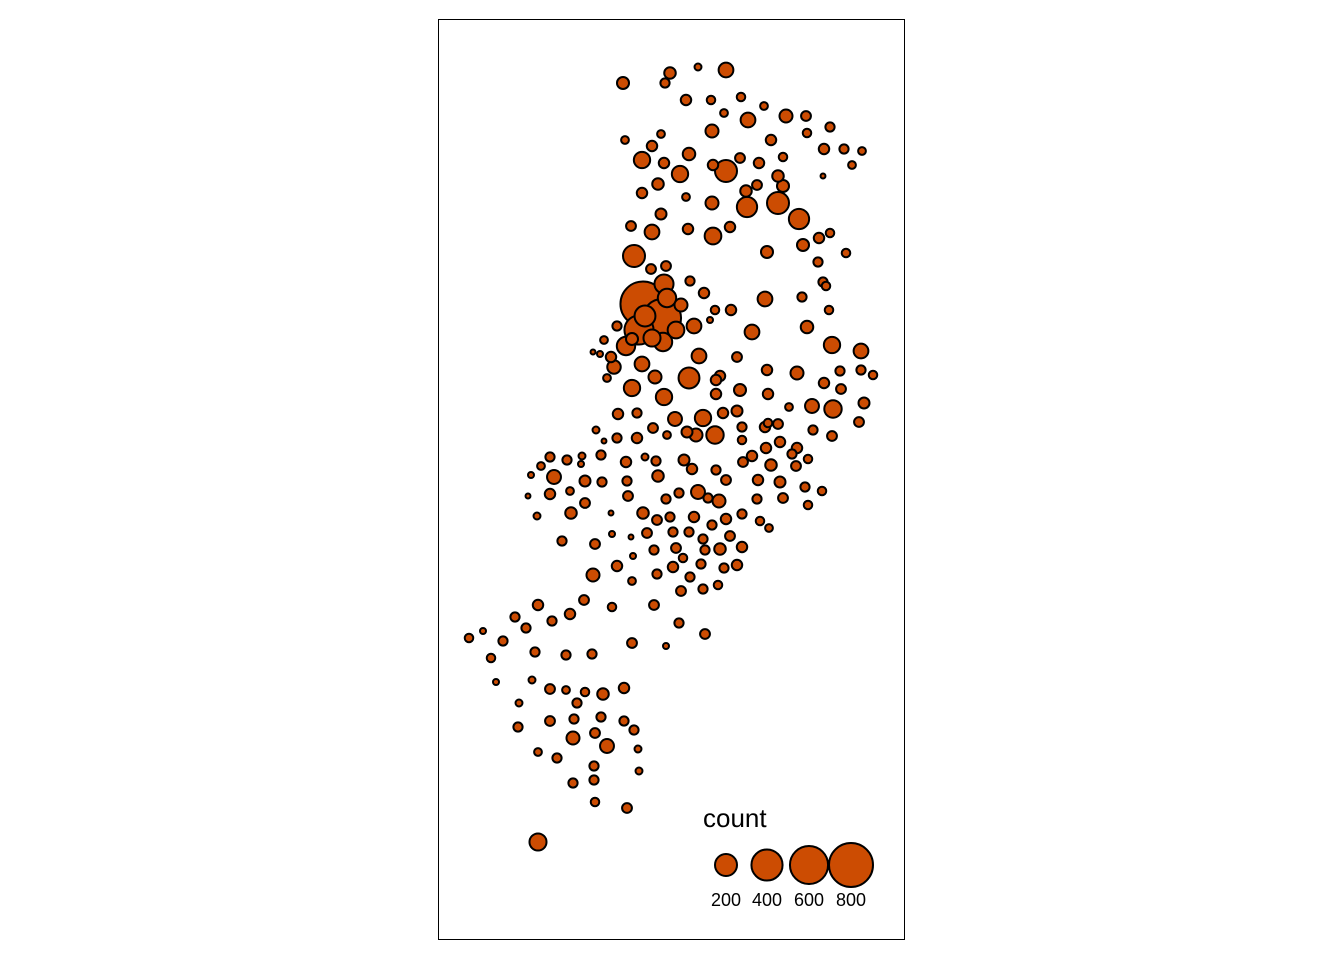 This screenshot has width=1344, height=960. I want to click on legend-label-200: 200, so click(726, 900).